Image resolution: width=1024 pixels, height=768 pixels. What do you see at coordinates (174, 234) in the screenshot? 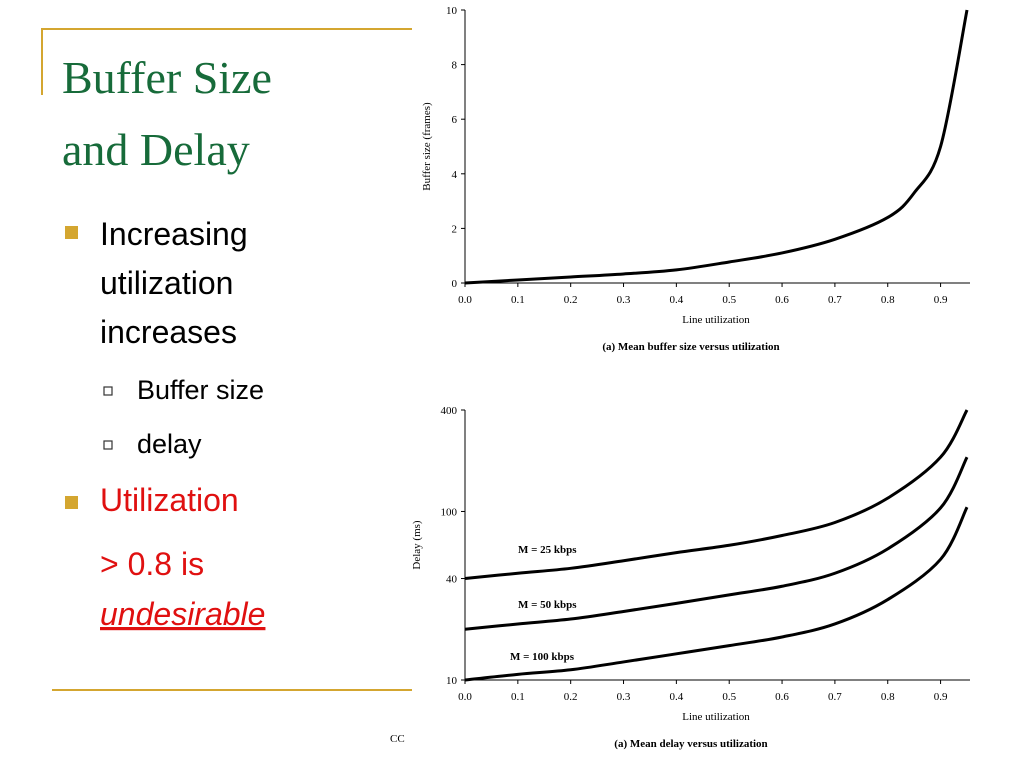
I see `bullet-text: Increasing` at bounding box center [174, 234].